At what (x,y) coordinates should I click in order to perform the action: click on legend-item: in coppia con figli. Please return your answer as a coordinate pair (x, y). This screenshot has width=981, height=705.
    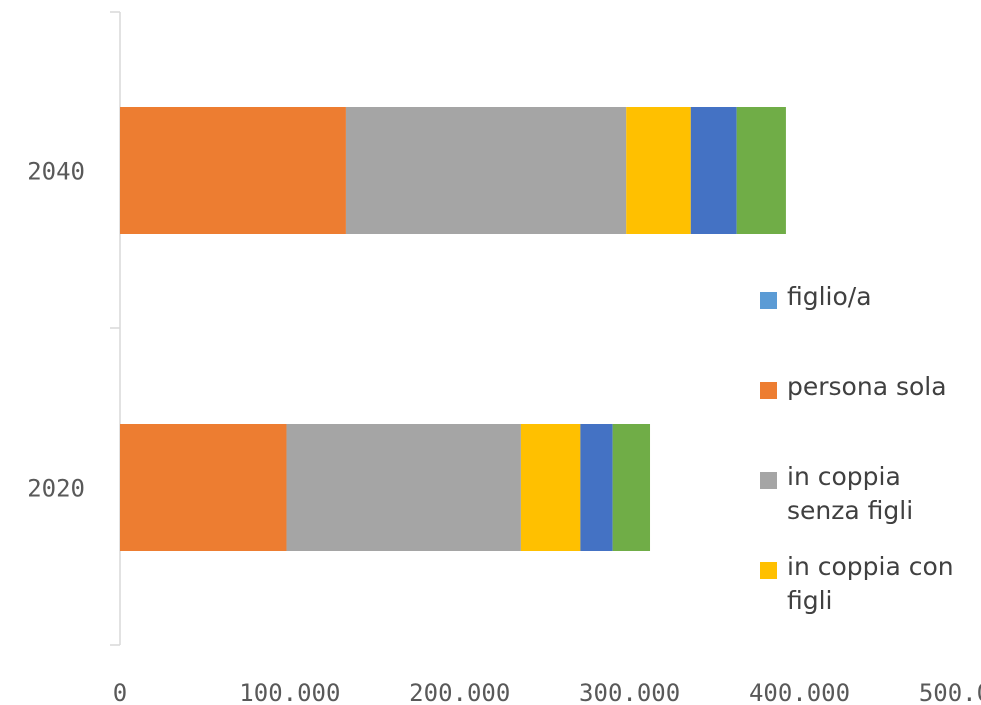
    Looking at the image, I should click on (870, 584).